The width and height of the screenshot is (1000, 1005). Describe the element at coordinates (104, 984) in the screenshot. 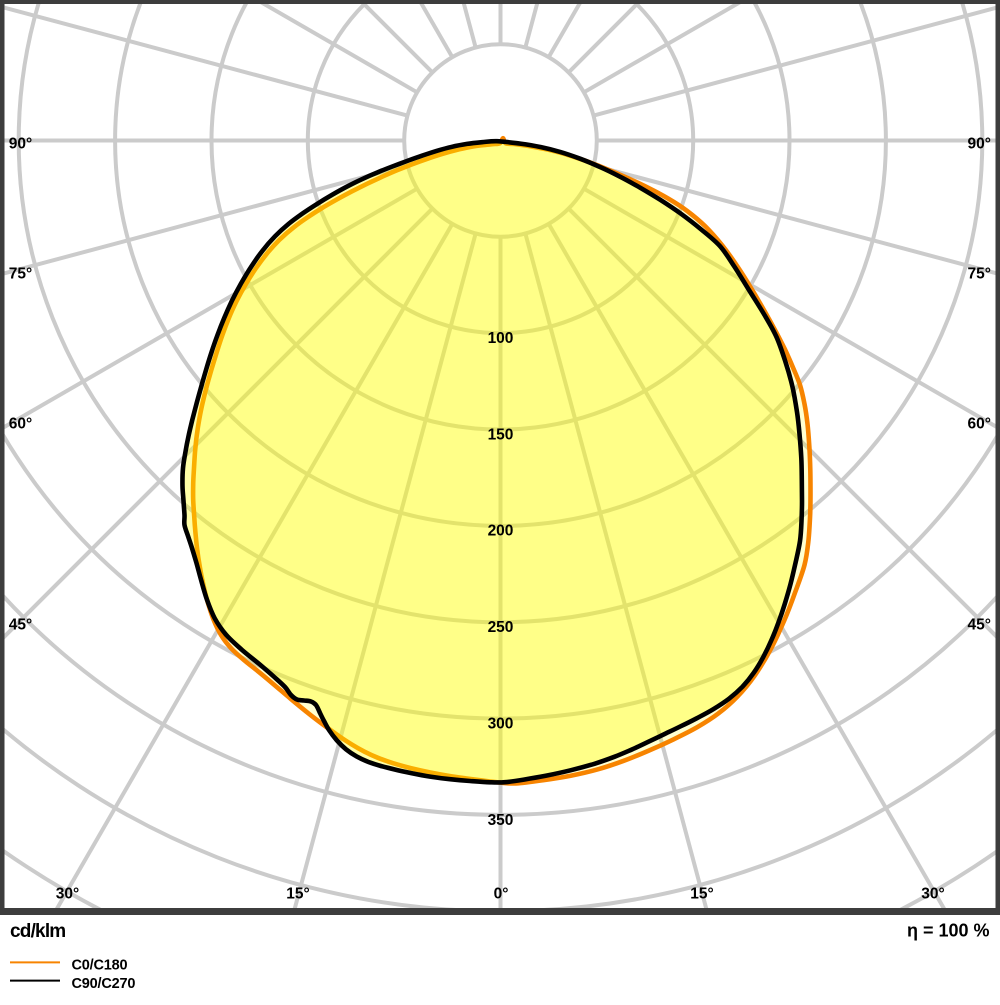

I see `svg-text: C90/C270` at that location.